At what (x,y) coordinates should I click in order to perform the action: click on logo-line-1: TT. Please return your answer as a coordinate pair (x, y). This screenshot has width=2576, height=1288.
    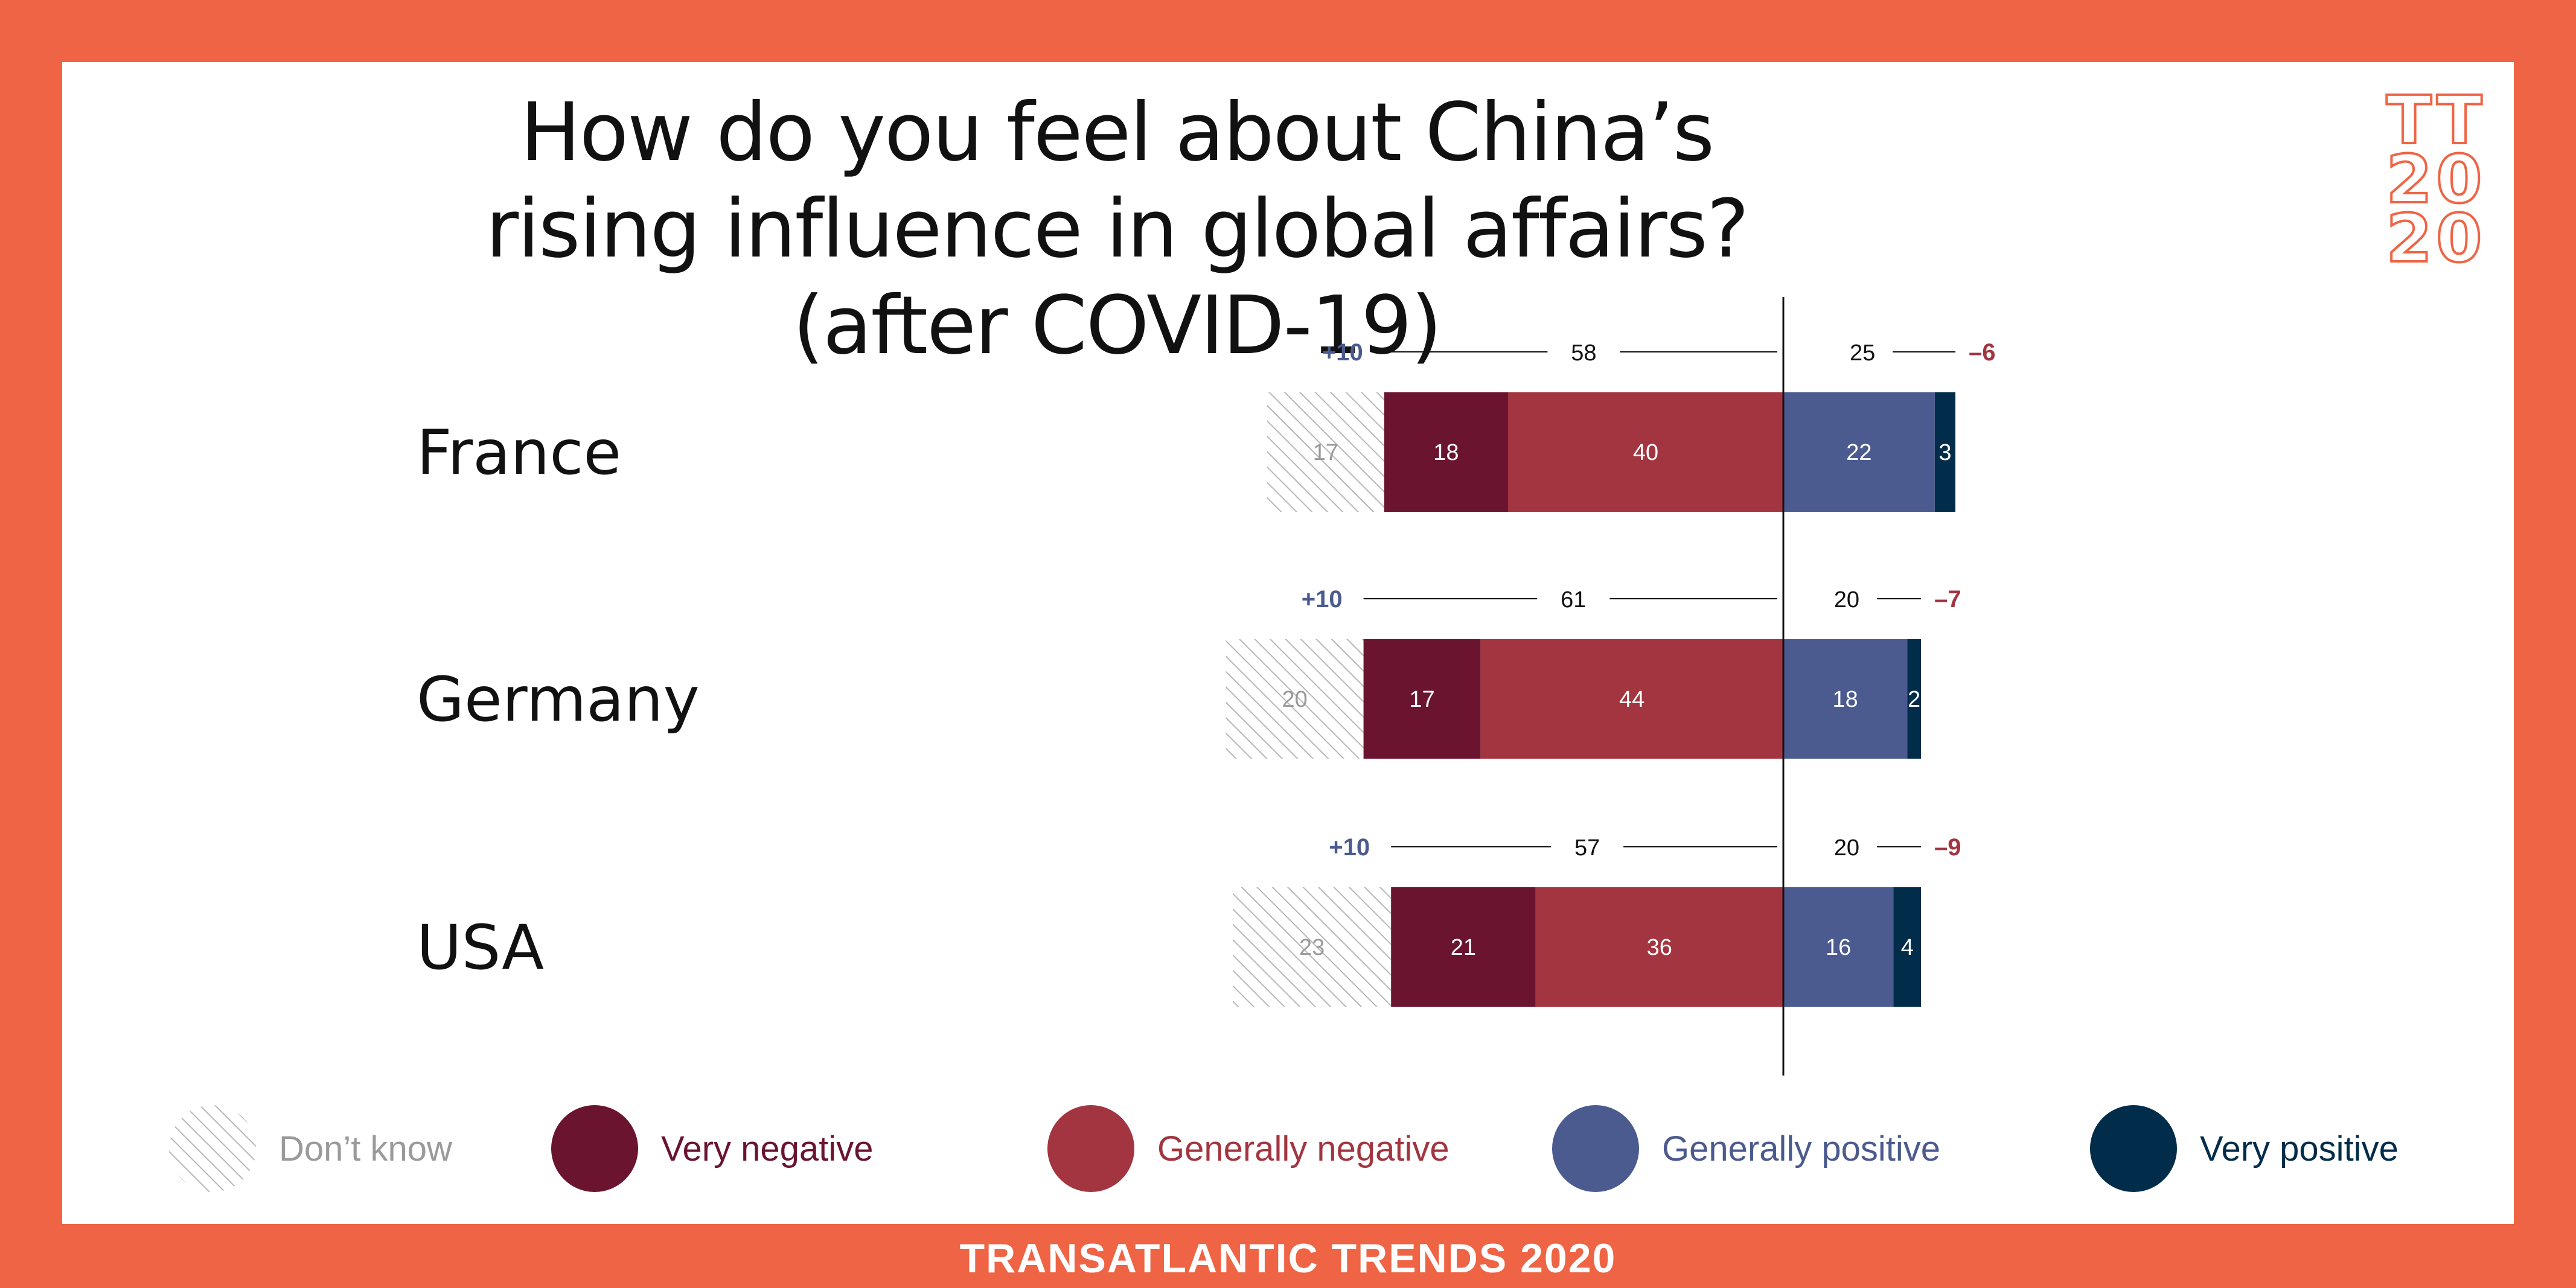
    Looking at the image, I should click on (2435, 120).